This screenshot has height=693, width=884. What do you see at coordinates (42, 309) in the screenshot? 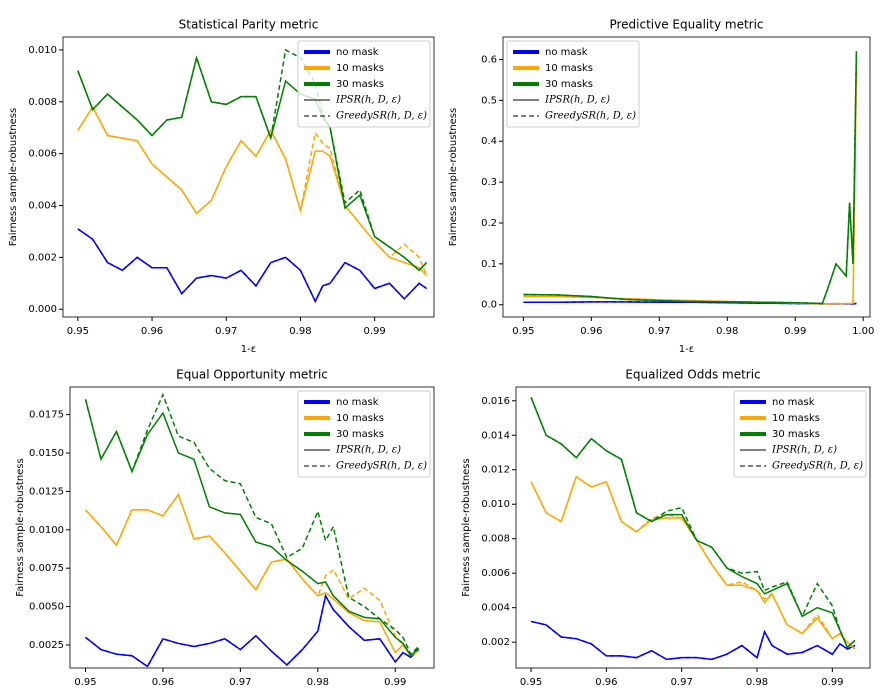
I see `y-tick-label: 0.000` at bounding box center [42, 309].